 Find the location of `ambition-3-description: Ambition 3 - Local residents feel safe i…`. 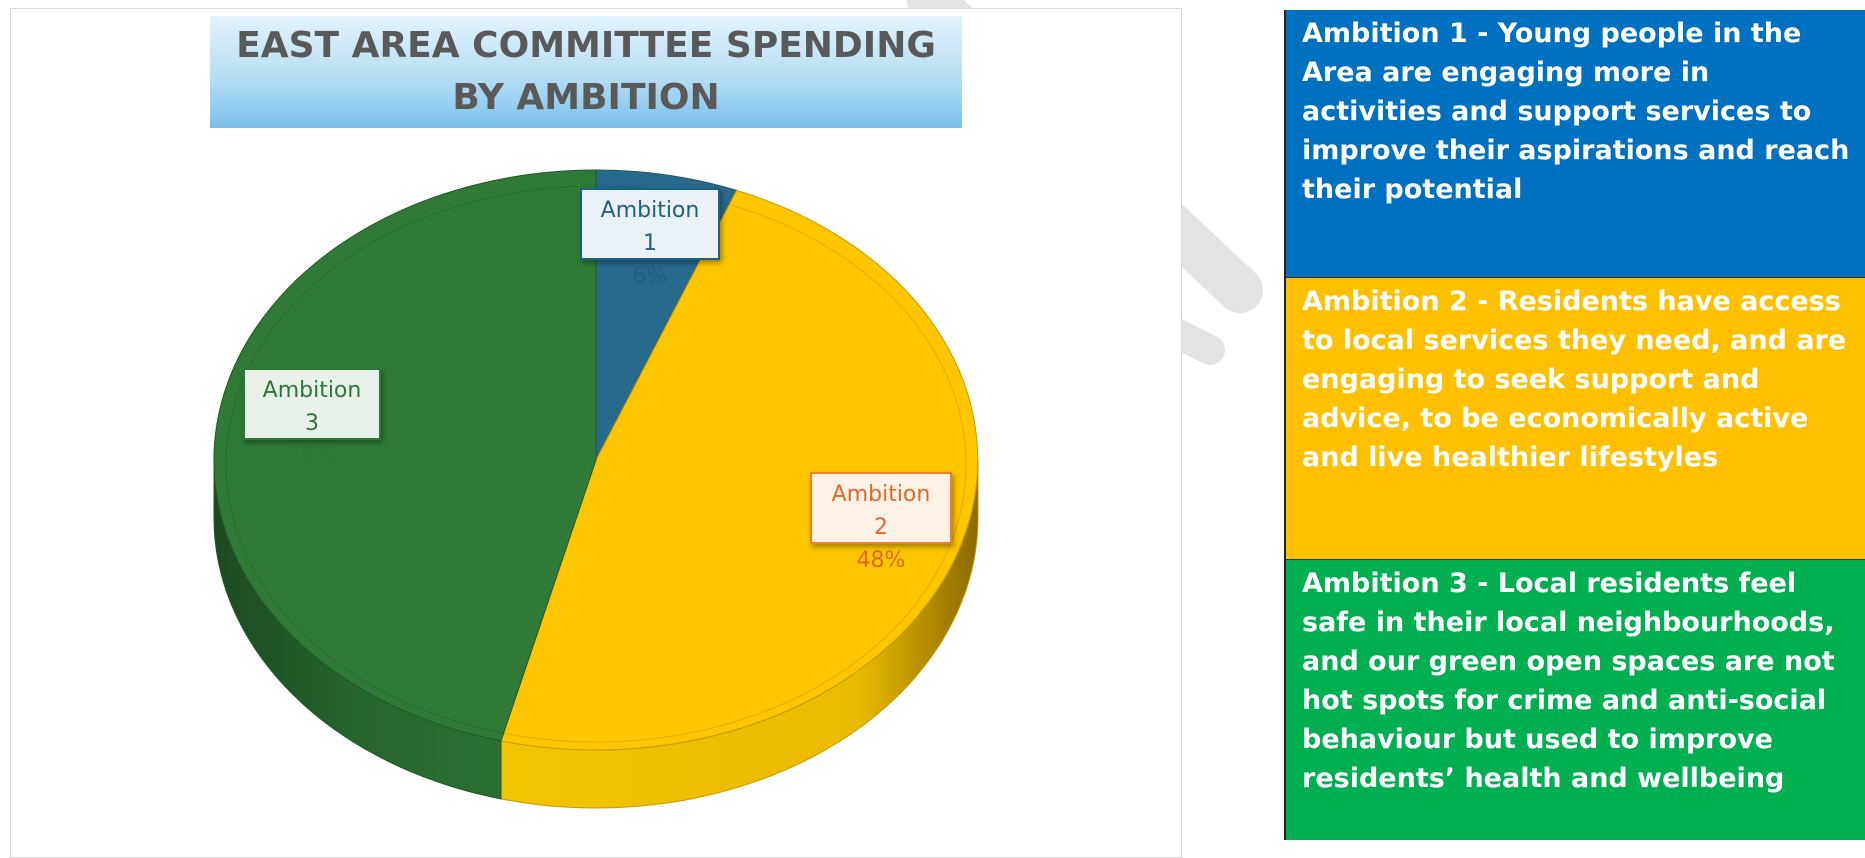

ambition-3-description: Ambition 3 - Local residents feel safe i… is located at coordinates (1575, 700).